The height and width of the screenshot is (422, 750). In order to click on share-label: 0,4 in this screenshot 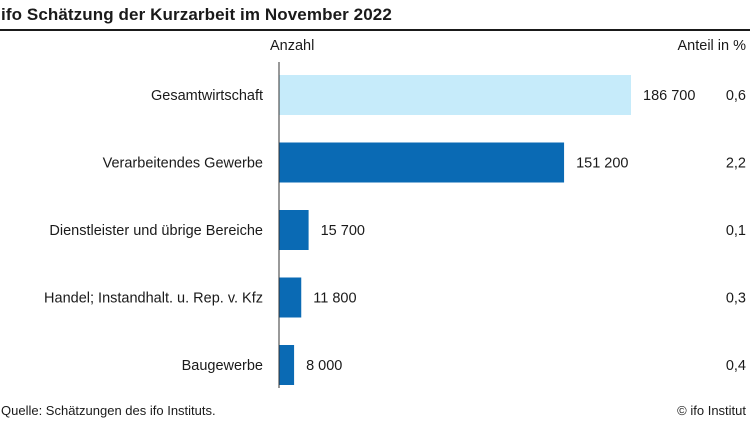, I will do `click(736, 366)`.